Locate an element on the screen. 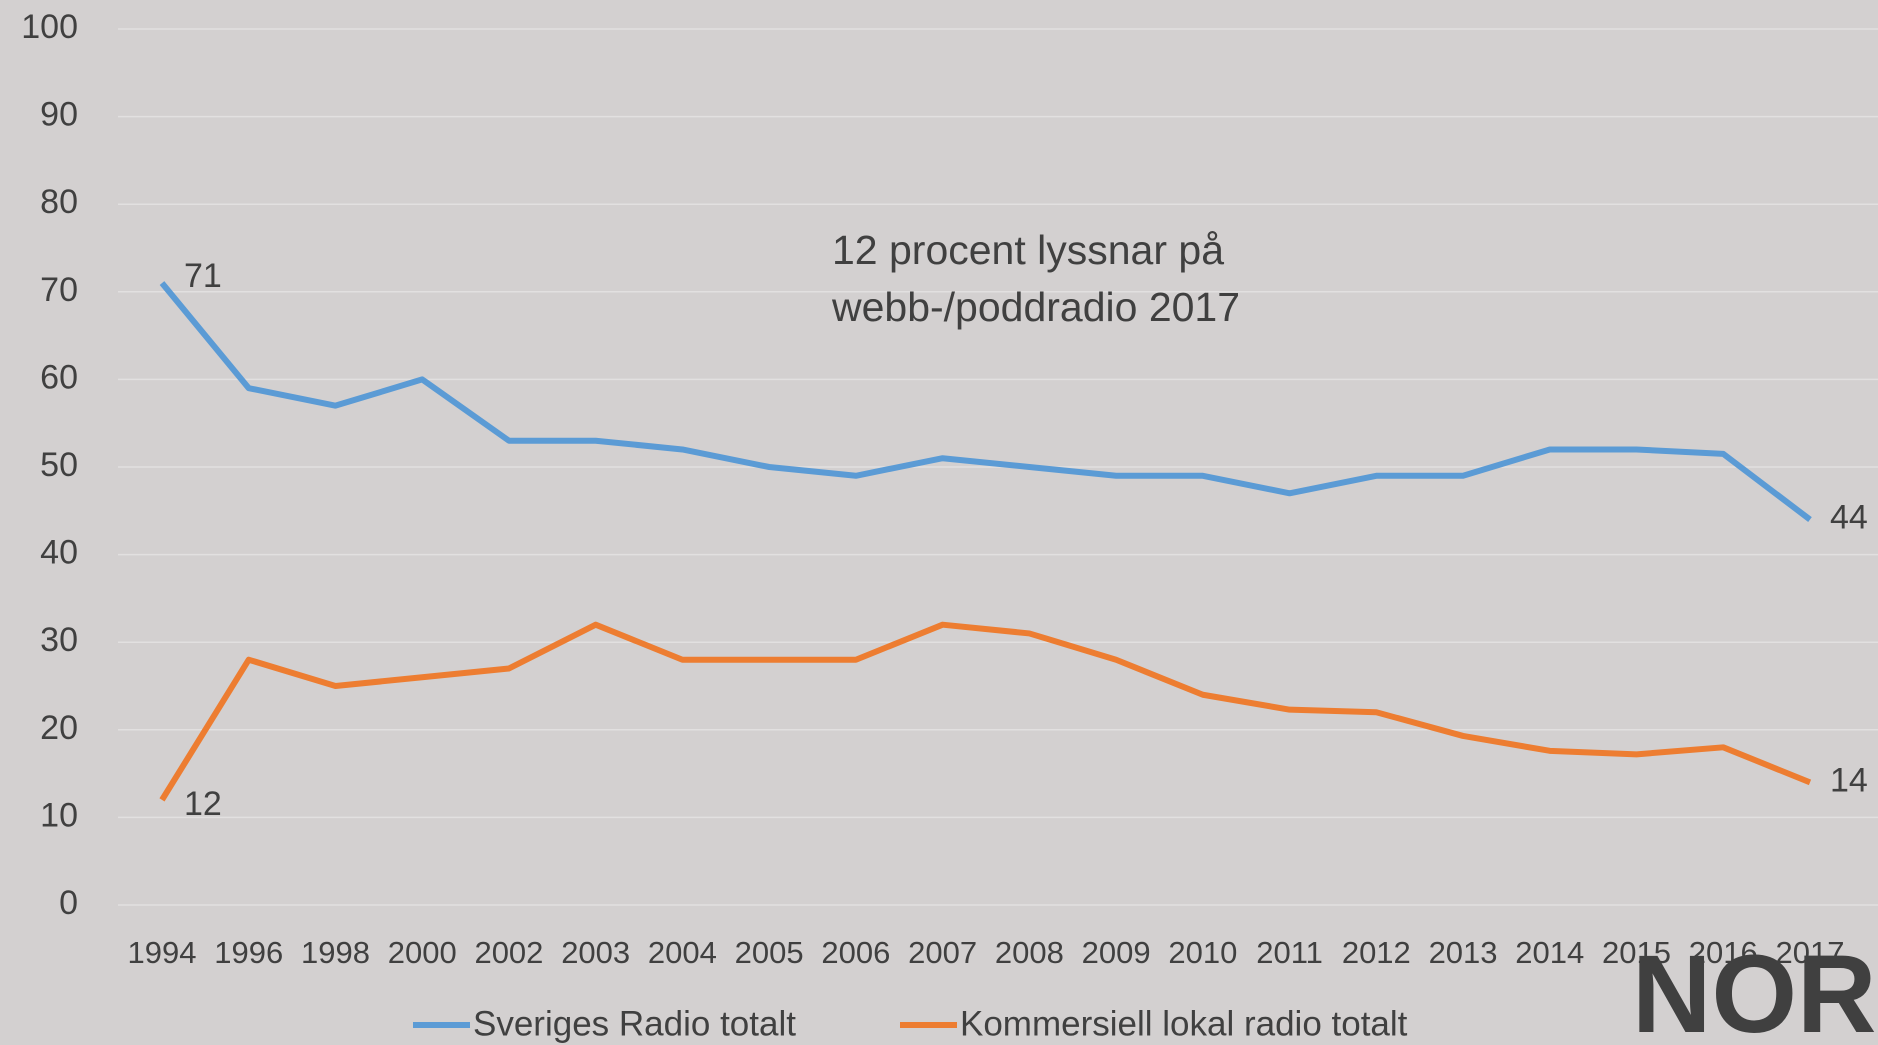  x-tick-label: 2011 is located at coordinates (1289, 952).